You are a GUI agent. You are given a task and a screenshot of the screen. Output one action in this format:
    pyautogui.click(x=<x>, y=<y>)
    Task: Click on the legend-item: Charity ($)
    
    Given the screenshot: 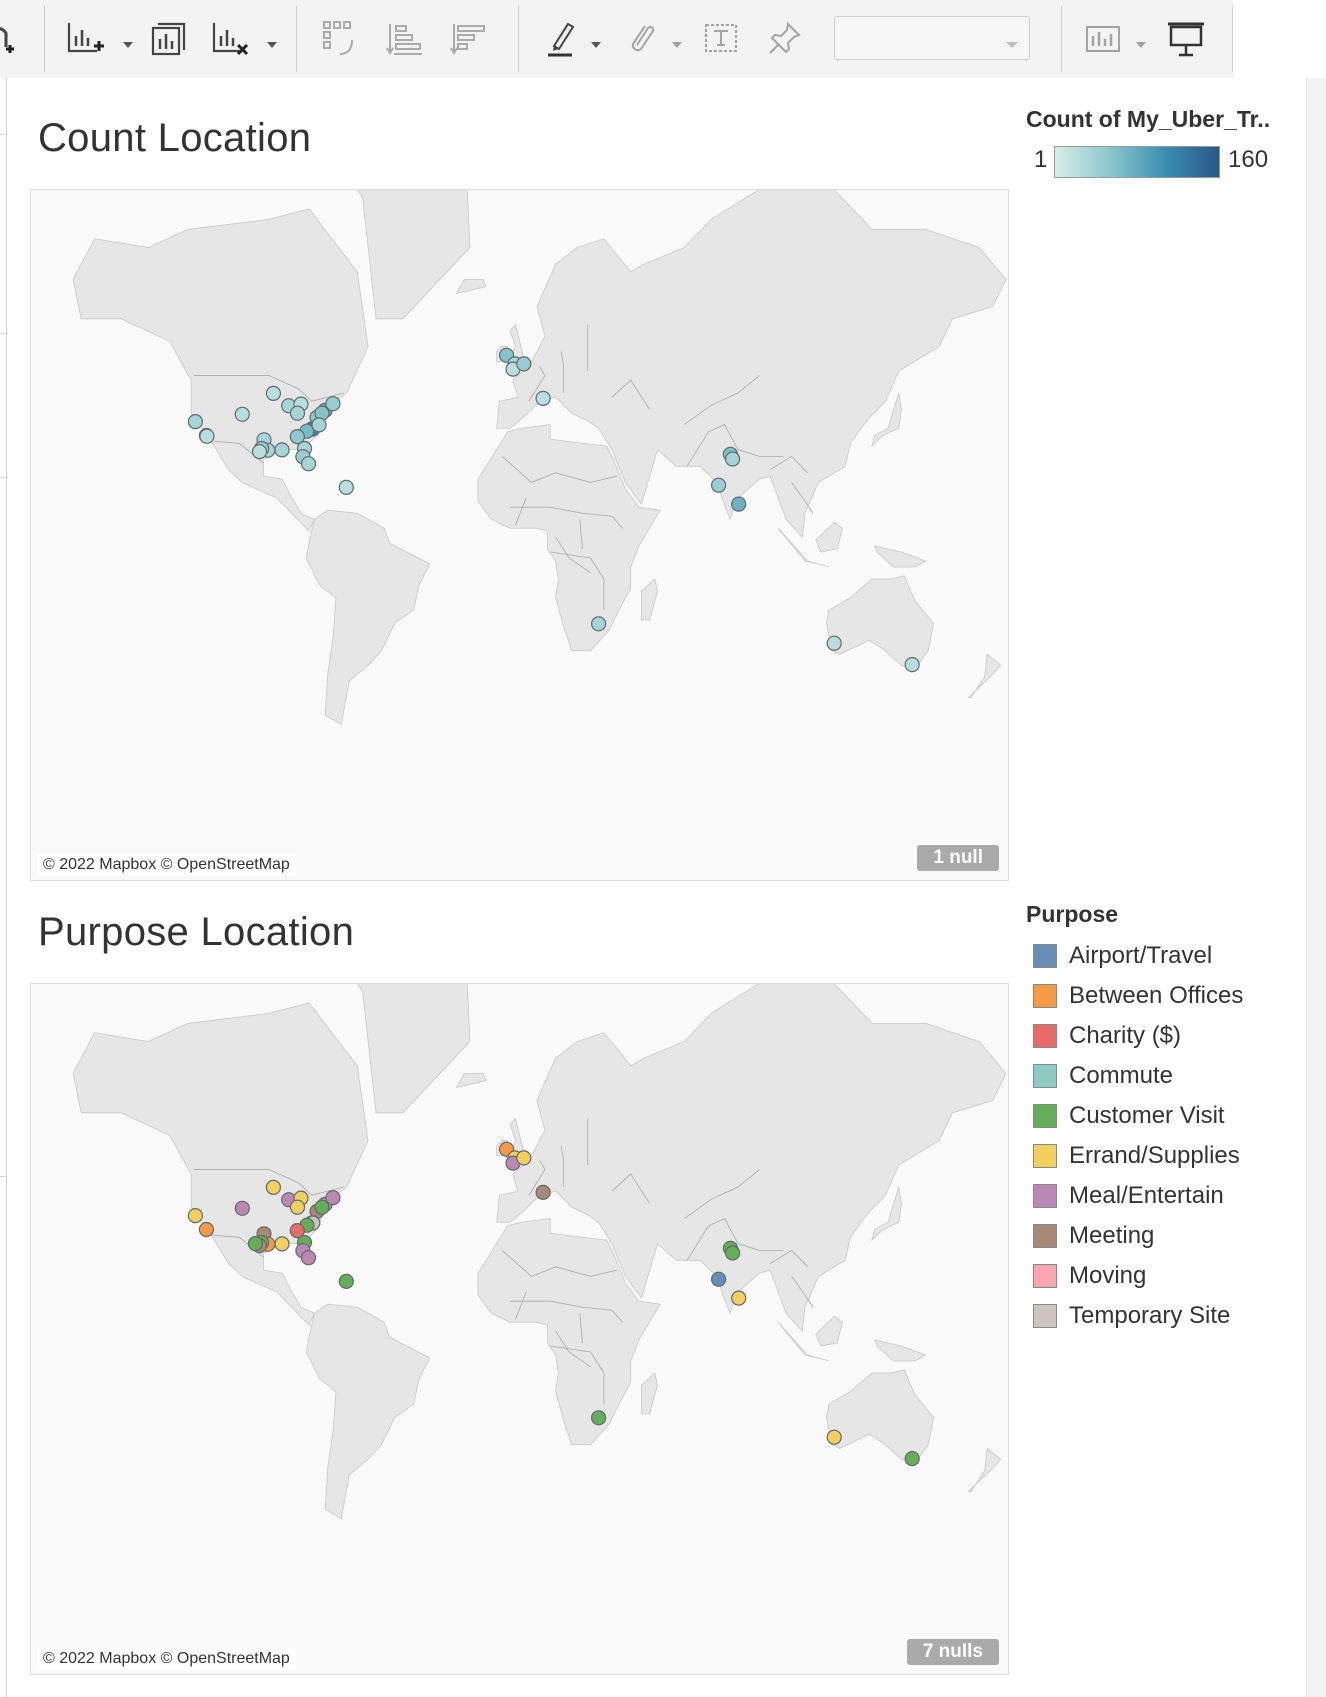 What is the action you would take?
    pyautogui.click(x=1138, y=1036)
    